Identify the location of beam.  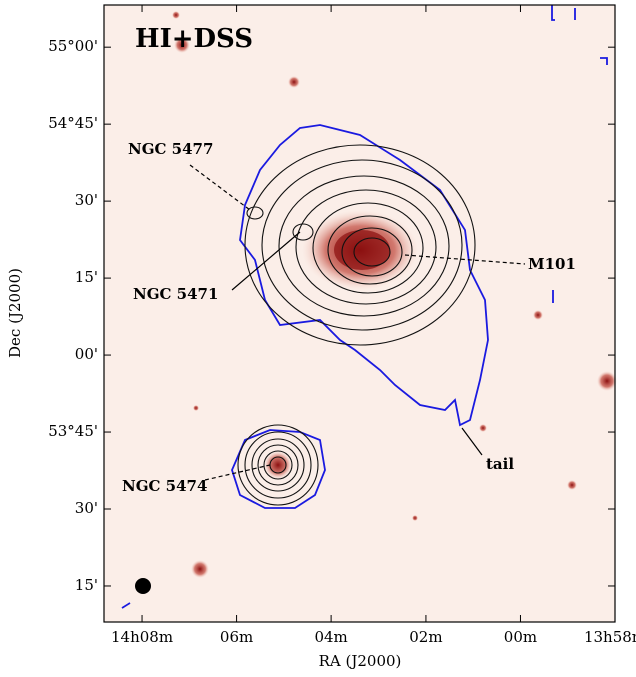
(143, 586).